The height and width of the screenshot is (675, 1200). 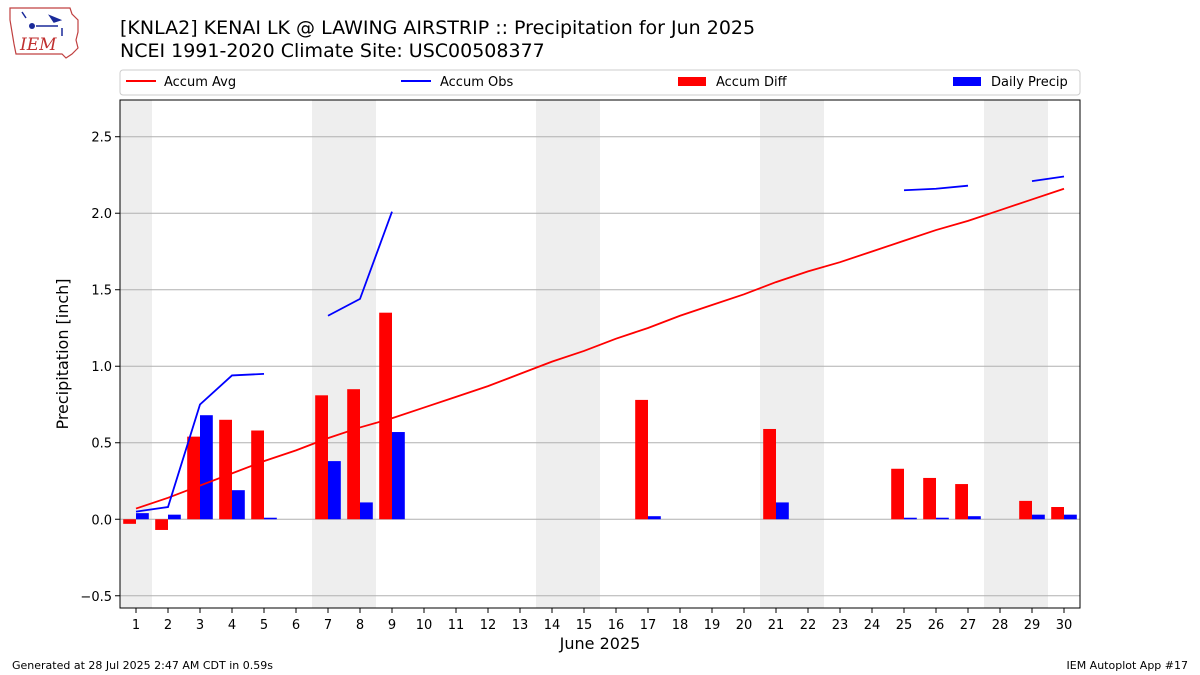 I want to click on x-tick-label: 23, so click(x=840, y=625).